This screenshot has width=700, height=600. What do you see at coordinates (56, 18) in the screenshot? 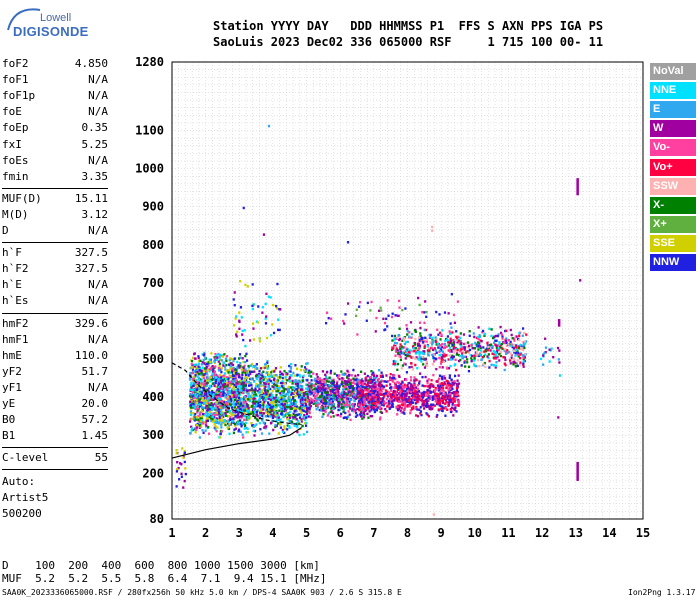
I see `logo-text-lowell: Lowell` at bounding box center [56, 18].